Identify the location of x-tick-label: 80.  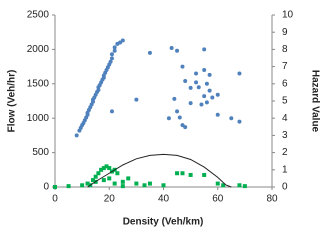
(272, 199).